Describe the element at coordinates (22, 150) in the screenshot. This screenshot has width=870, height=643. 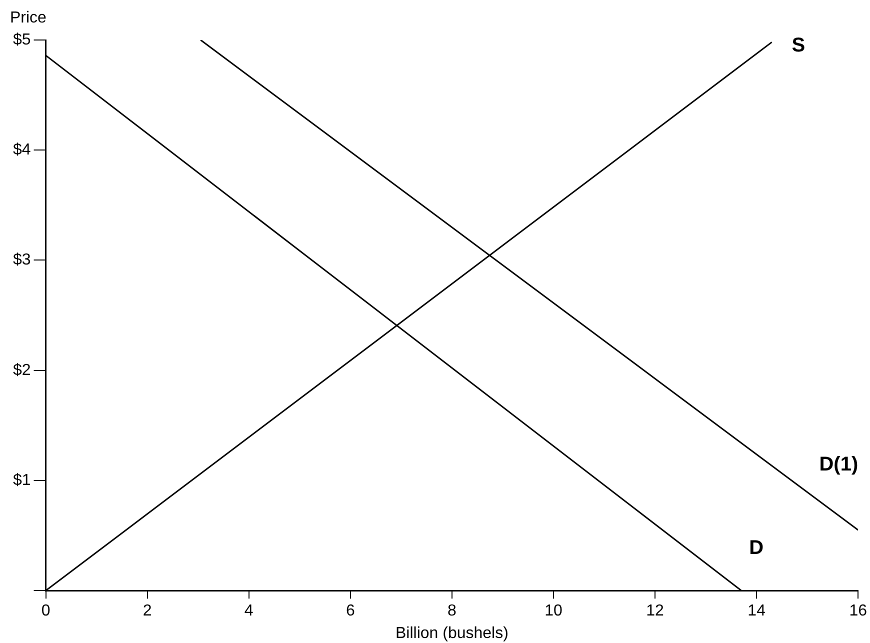
I see `y-tick-label: $4` at that location.